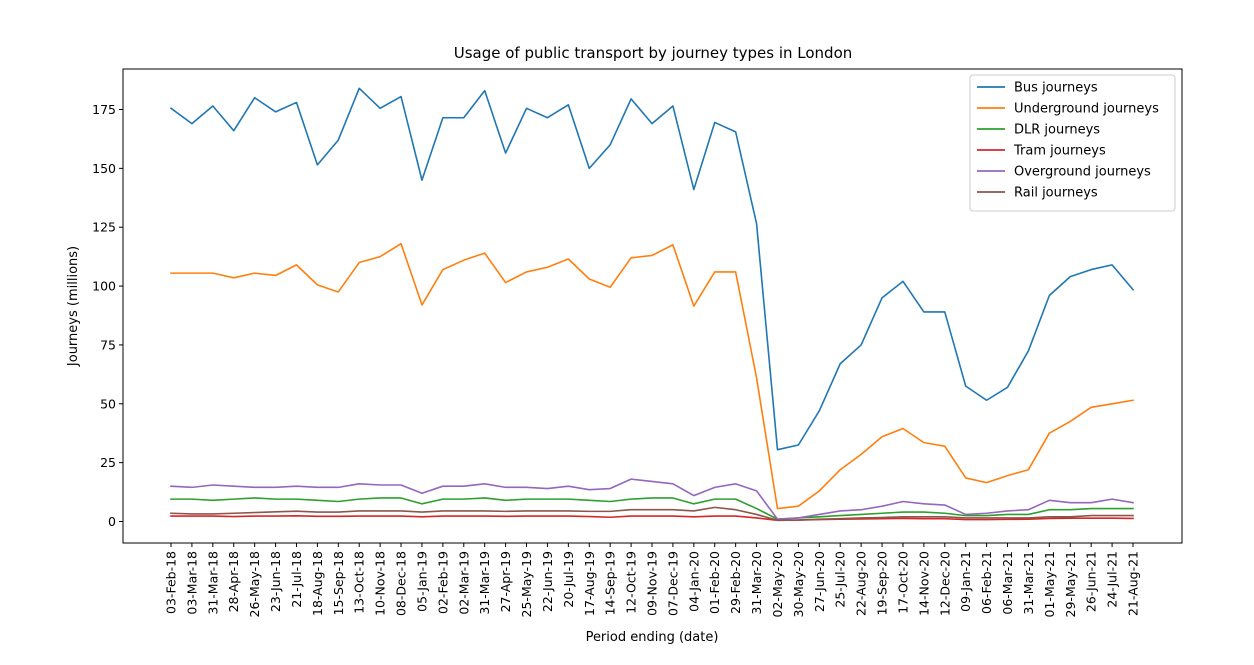 The height and width of the screenshot is (665, 1254). I want to click on x-tick-label: 19-Sep-20, so click(882, 583).